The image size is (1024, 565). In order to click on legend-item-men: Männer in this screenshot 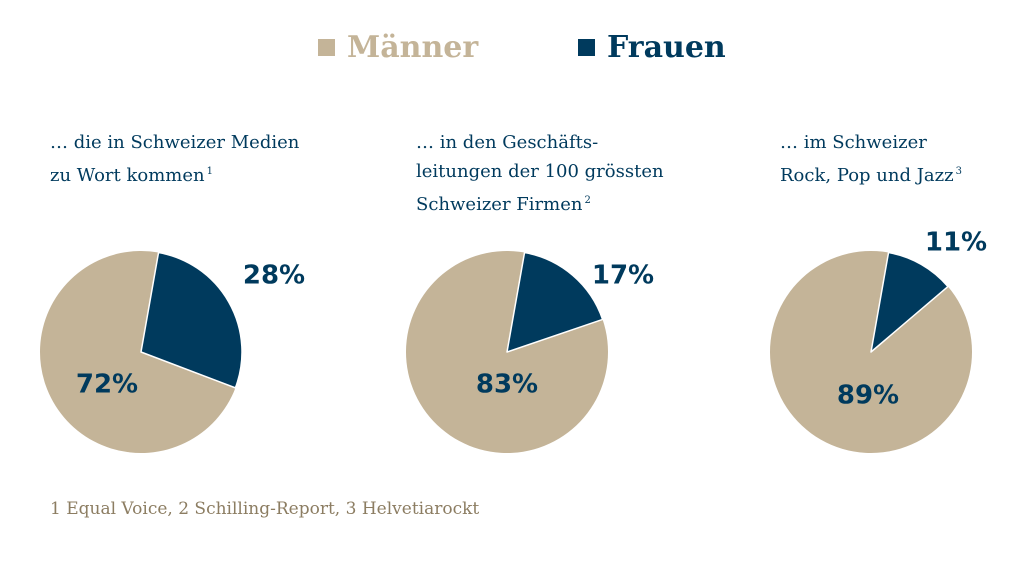, I will do `click(398, 47)`.